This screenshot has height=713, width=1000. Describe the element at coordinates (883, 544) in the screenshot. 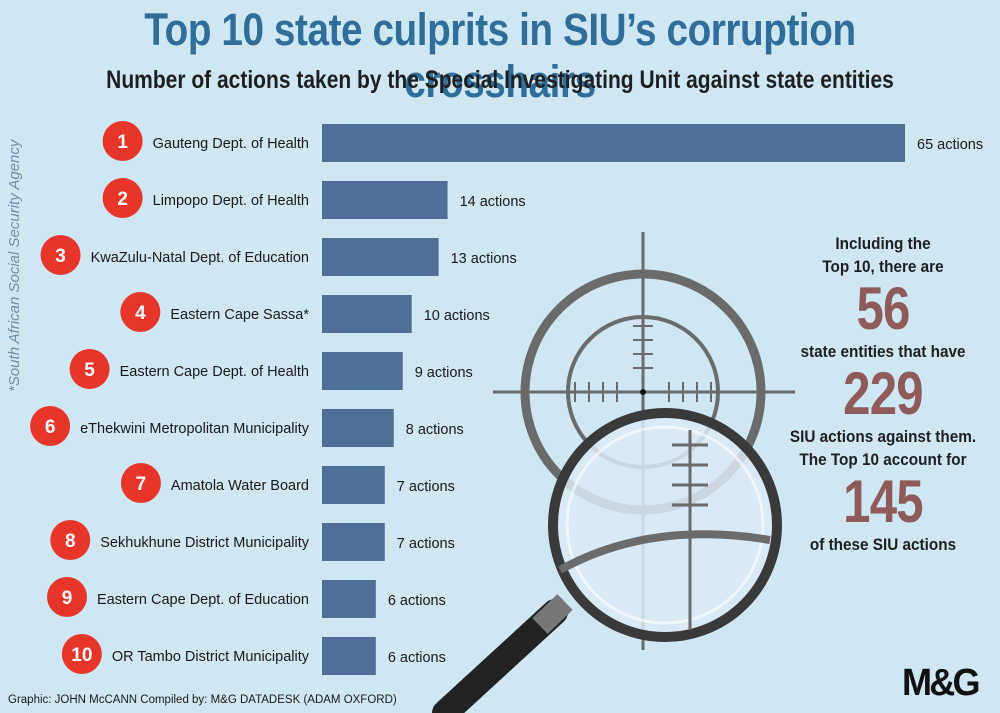

I see `stats-line-6: of these SIU actions` at that location.